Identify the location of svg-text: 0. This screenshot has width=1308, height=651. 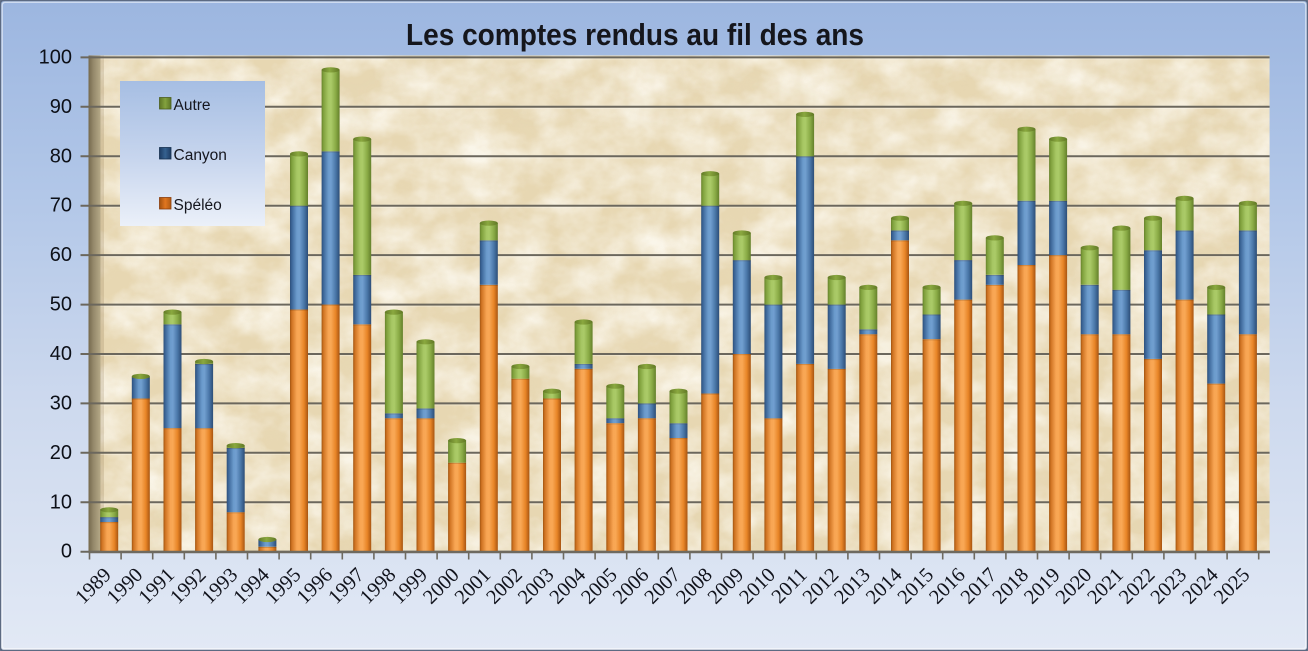
(66, 552).